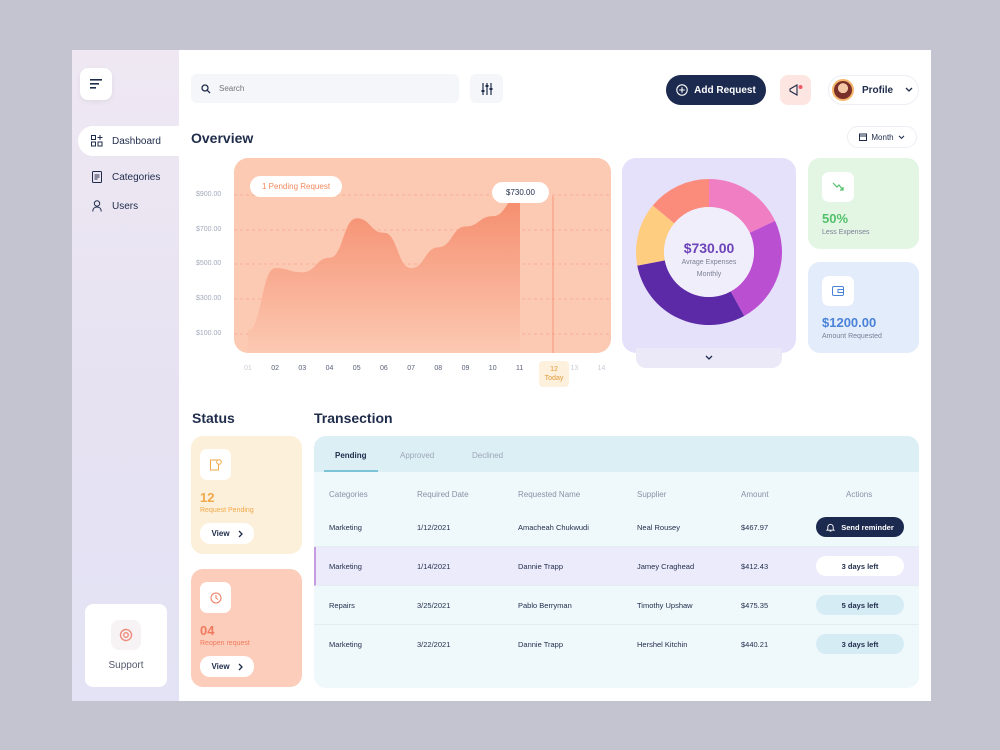 This screenshot has width=1000, height=750. Describe the element at coordinates (227, 510) in the screenshot. I see `status-label: Request Pending` at that location.